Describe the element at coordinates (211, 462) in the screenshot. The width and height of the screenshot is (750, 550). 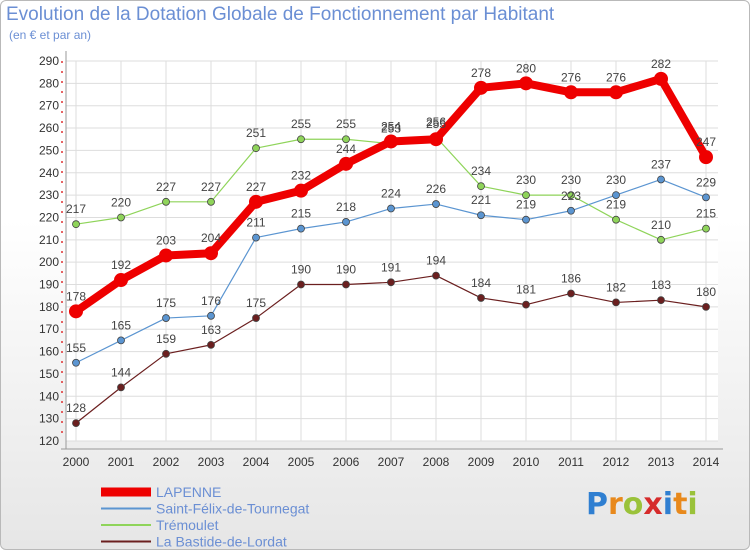
I see `x-tick-label: 2003` at that location.